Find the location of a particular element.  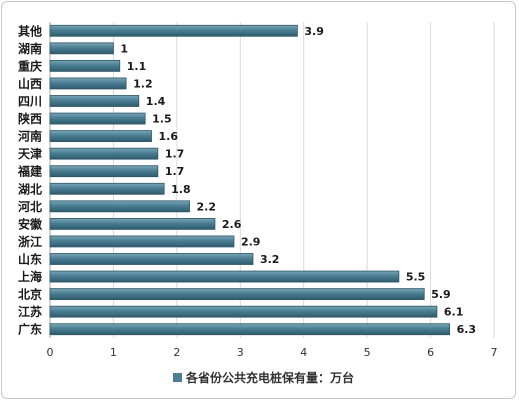

data-label: 3.2 is located at coordinates (270, 259).